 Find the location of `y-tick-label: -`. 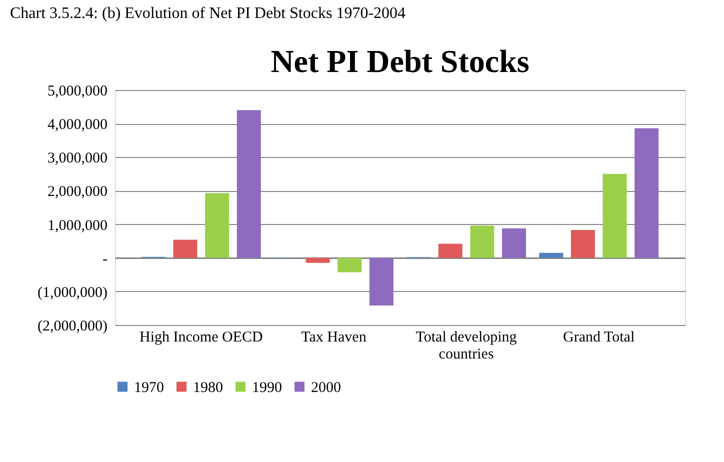

y-tick-label: - is located at coordinates (105, 259).